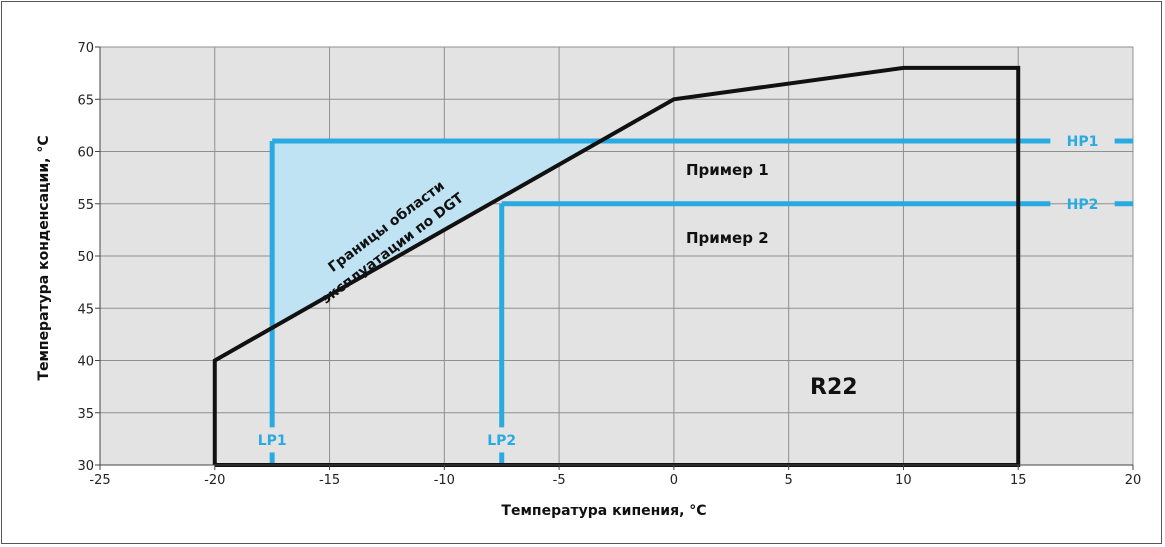 The height and width of the screenshot is (547, 1165). What do you see at coordinates (329, 480) in the screenshot?
I see `x-tick-label: -15` at bounding box center [329, 480].